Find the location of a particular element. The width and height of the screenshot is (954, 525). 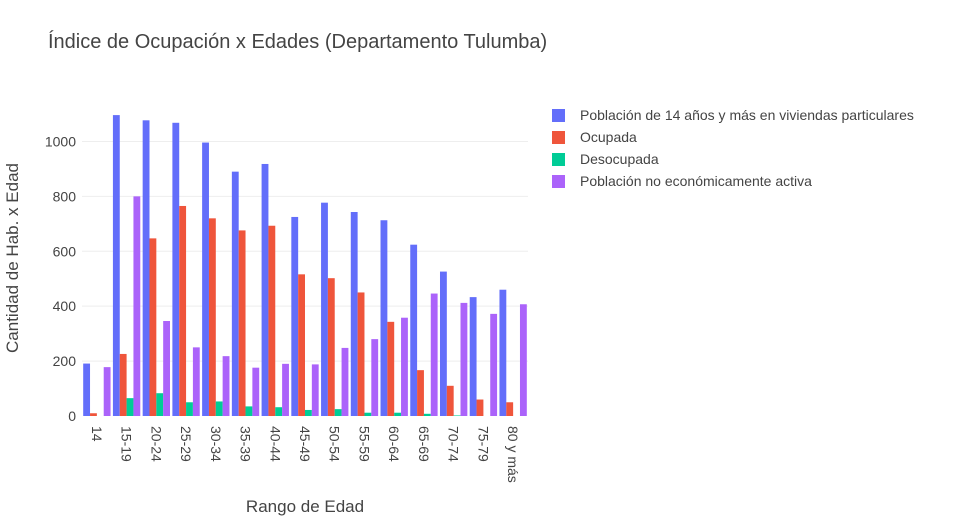

legend-label: Desocupada is located at coordinates (619, 159).